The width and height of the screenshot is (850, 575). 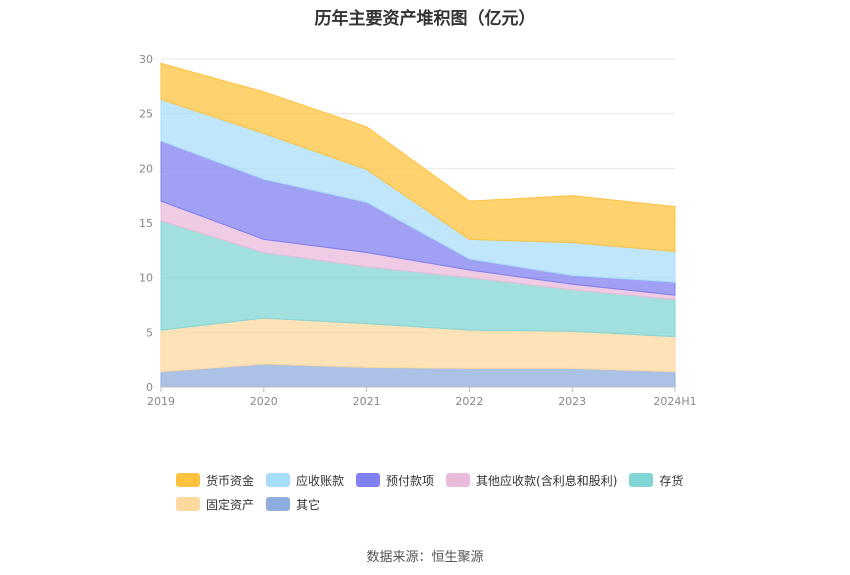 What do you see at coordinates (146, 59) in the screenshot?
I see `y-tick-label: 30` at bounding box center [146, 59].